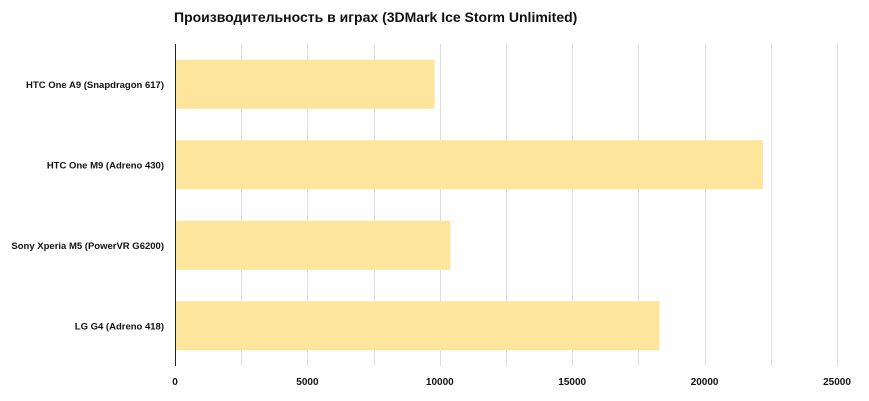  Describe the element at coordinates (705, 382) in the screenshot. I see `x-tick-label: 20000` at that location.